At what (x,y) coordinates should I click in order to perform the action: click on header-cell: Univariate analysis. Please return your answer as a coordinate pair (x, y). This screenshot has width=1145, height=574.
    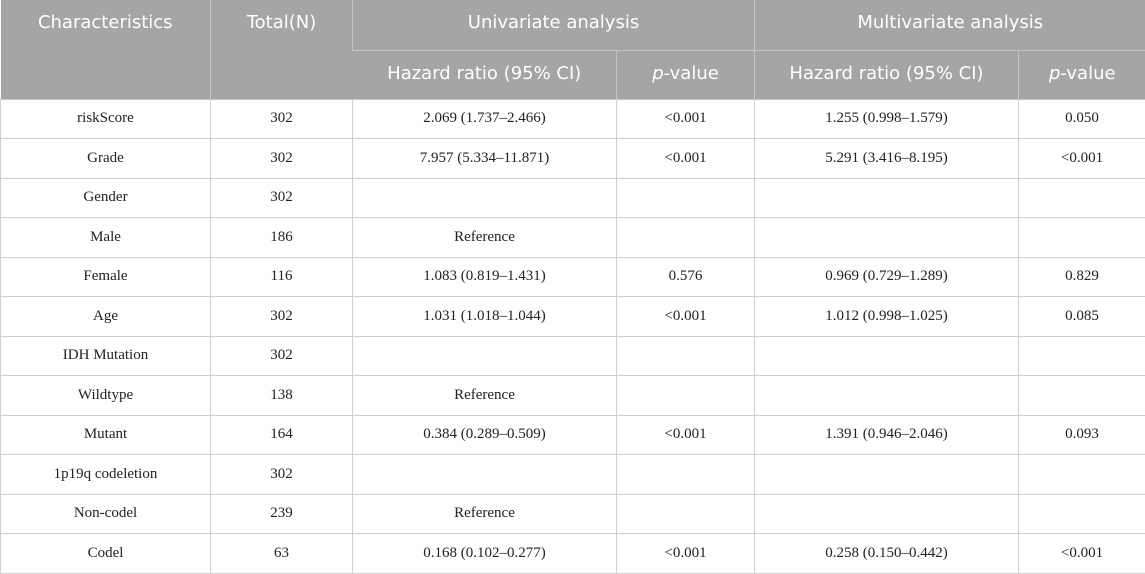
    Looking at the image, I should click on (553, 25).